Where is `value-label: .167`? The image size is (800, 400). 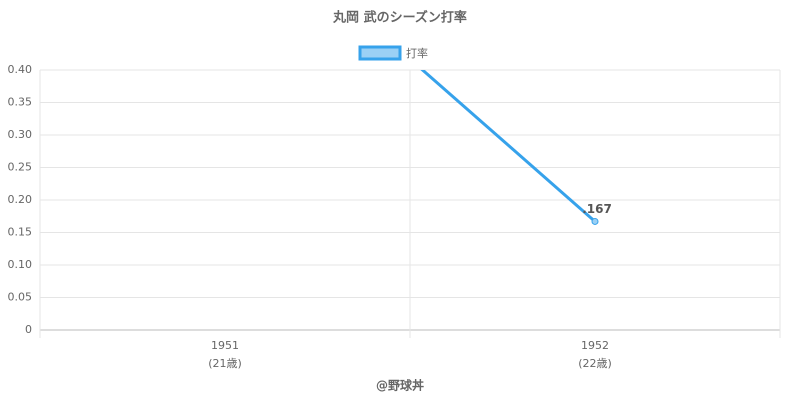 value-label: .167 is located at coordinates (597, 209).